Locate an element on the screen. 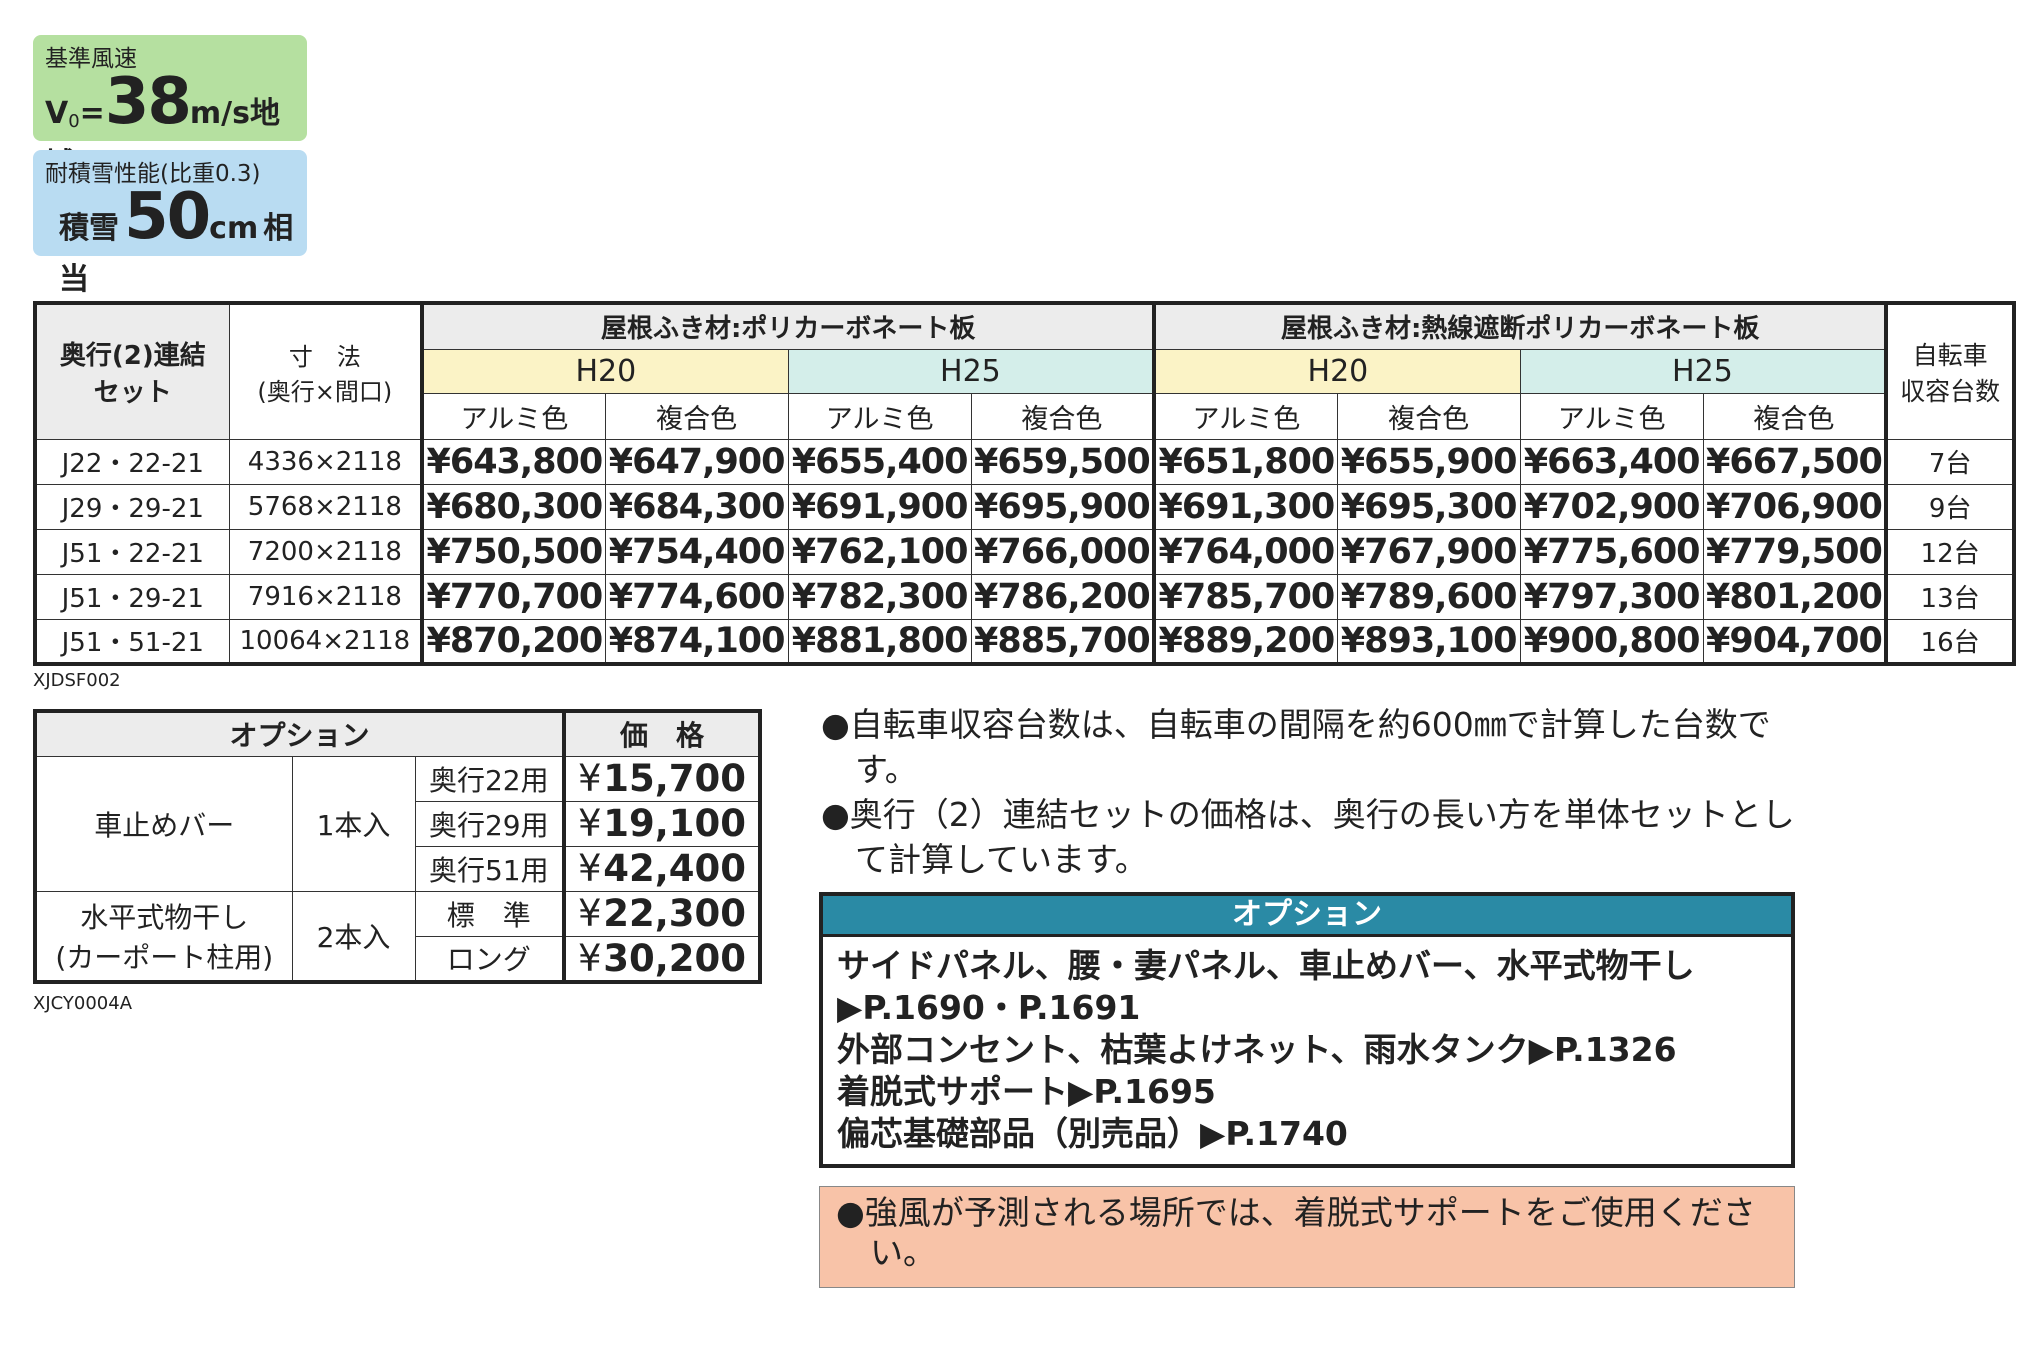 This screenshot has height=1350, width=2040. price-cell: ¥785,700 is located at coordinates (1245, 596).